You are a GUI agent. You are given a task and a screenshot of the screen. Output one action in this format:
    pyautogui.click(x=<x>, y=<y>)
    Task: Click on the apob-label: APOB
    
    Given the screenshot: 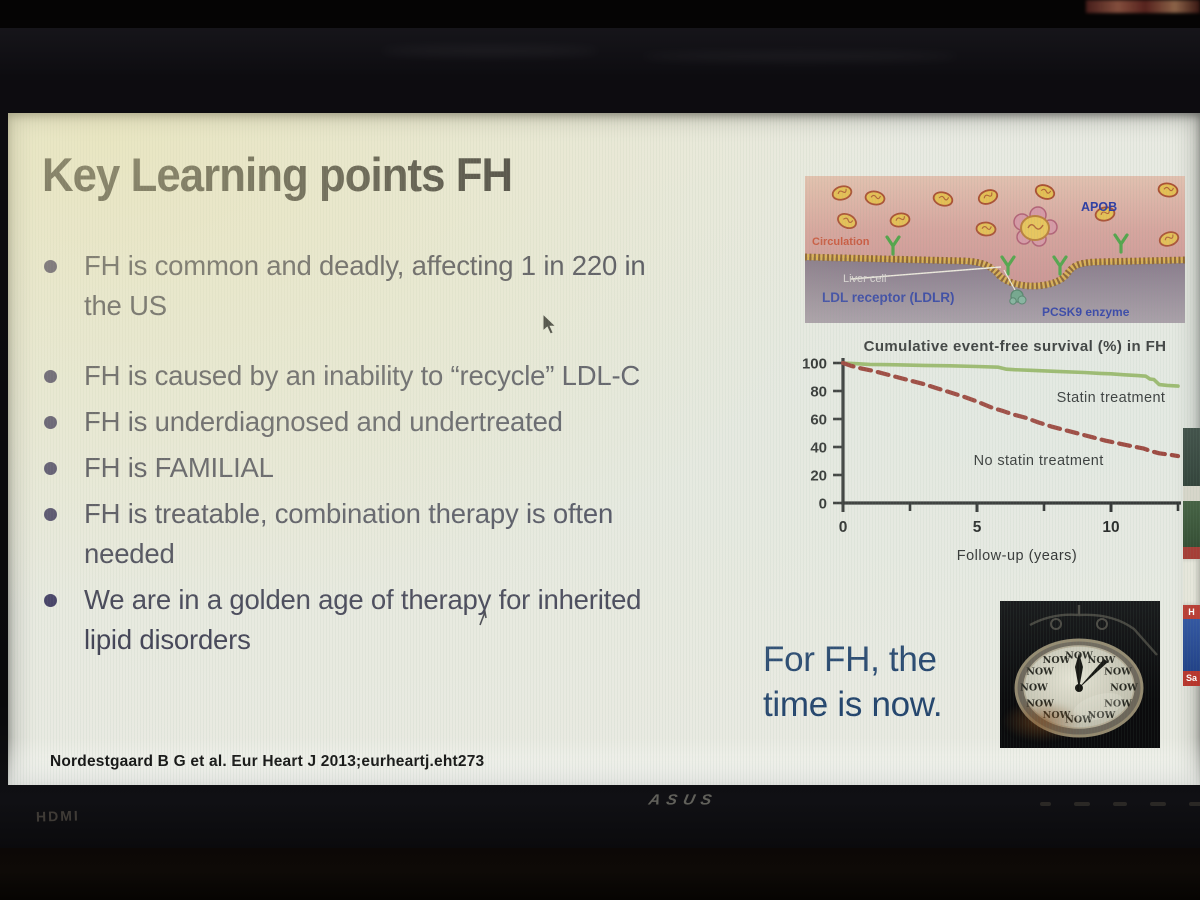 What is the action you would take?
    pyautogui.click(x=1099, y=207)
    